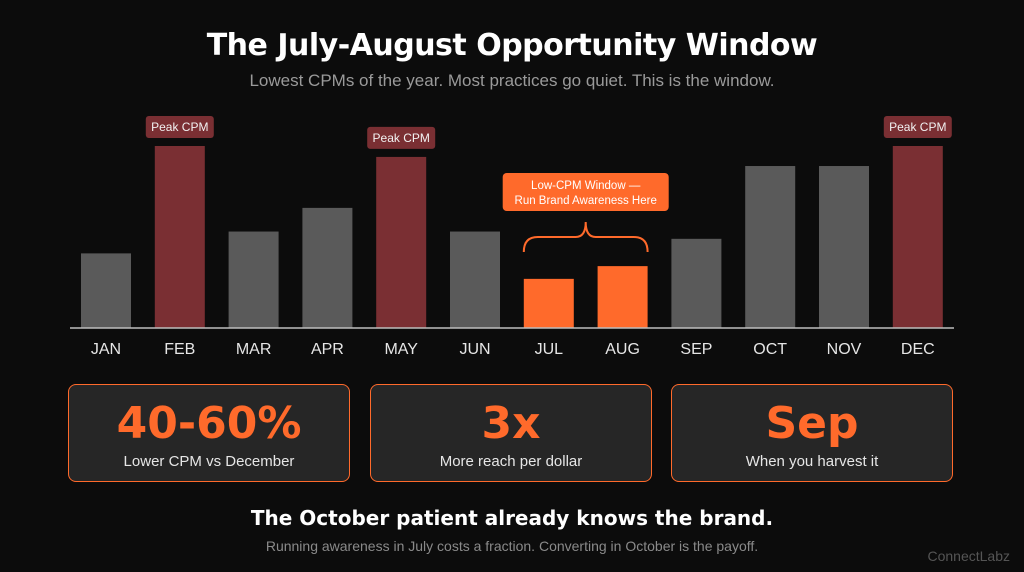 This screenshot has width=1024, height=572. I want to click on stat-card-reach: 3x More reach per dollar, so click(511, 433).